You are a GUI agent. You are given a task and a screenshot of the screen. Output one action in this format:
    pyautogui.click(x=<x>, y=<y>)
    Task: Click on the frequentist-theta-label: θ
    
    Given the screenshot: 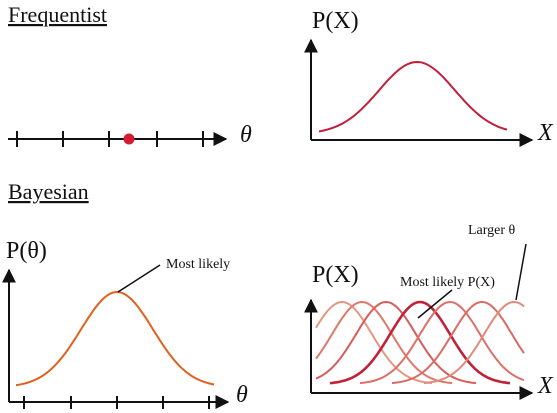 What is the action you would take?
    pyautogui.click(x=246, y=135)
    